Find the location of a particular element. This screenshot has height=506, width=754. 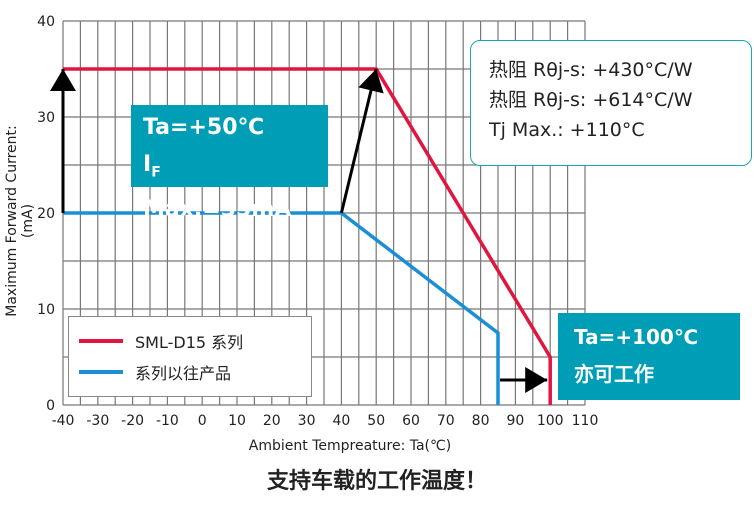

annotation-ta100: Ta=+100℃ 亦可工作 is located at coordinates (649, 356).